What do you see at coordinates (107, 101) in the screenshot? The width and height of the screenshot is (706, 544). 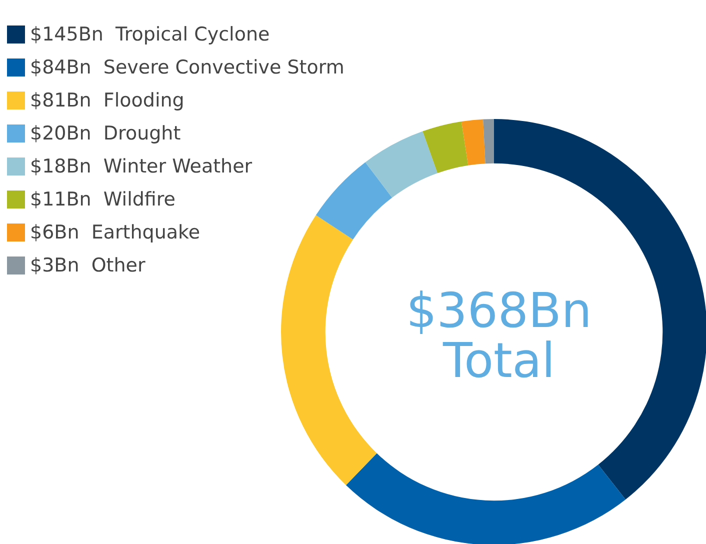 I see `legend-label: $81Bn Flooding` at bounding box center [107, 101].